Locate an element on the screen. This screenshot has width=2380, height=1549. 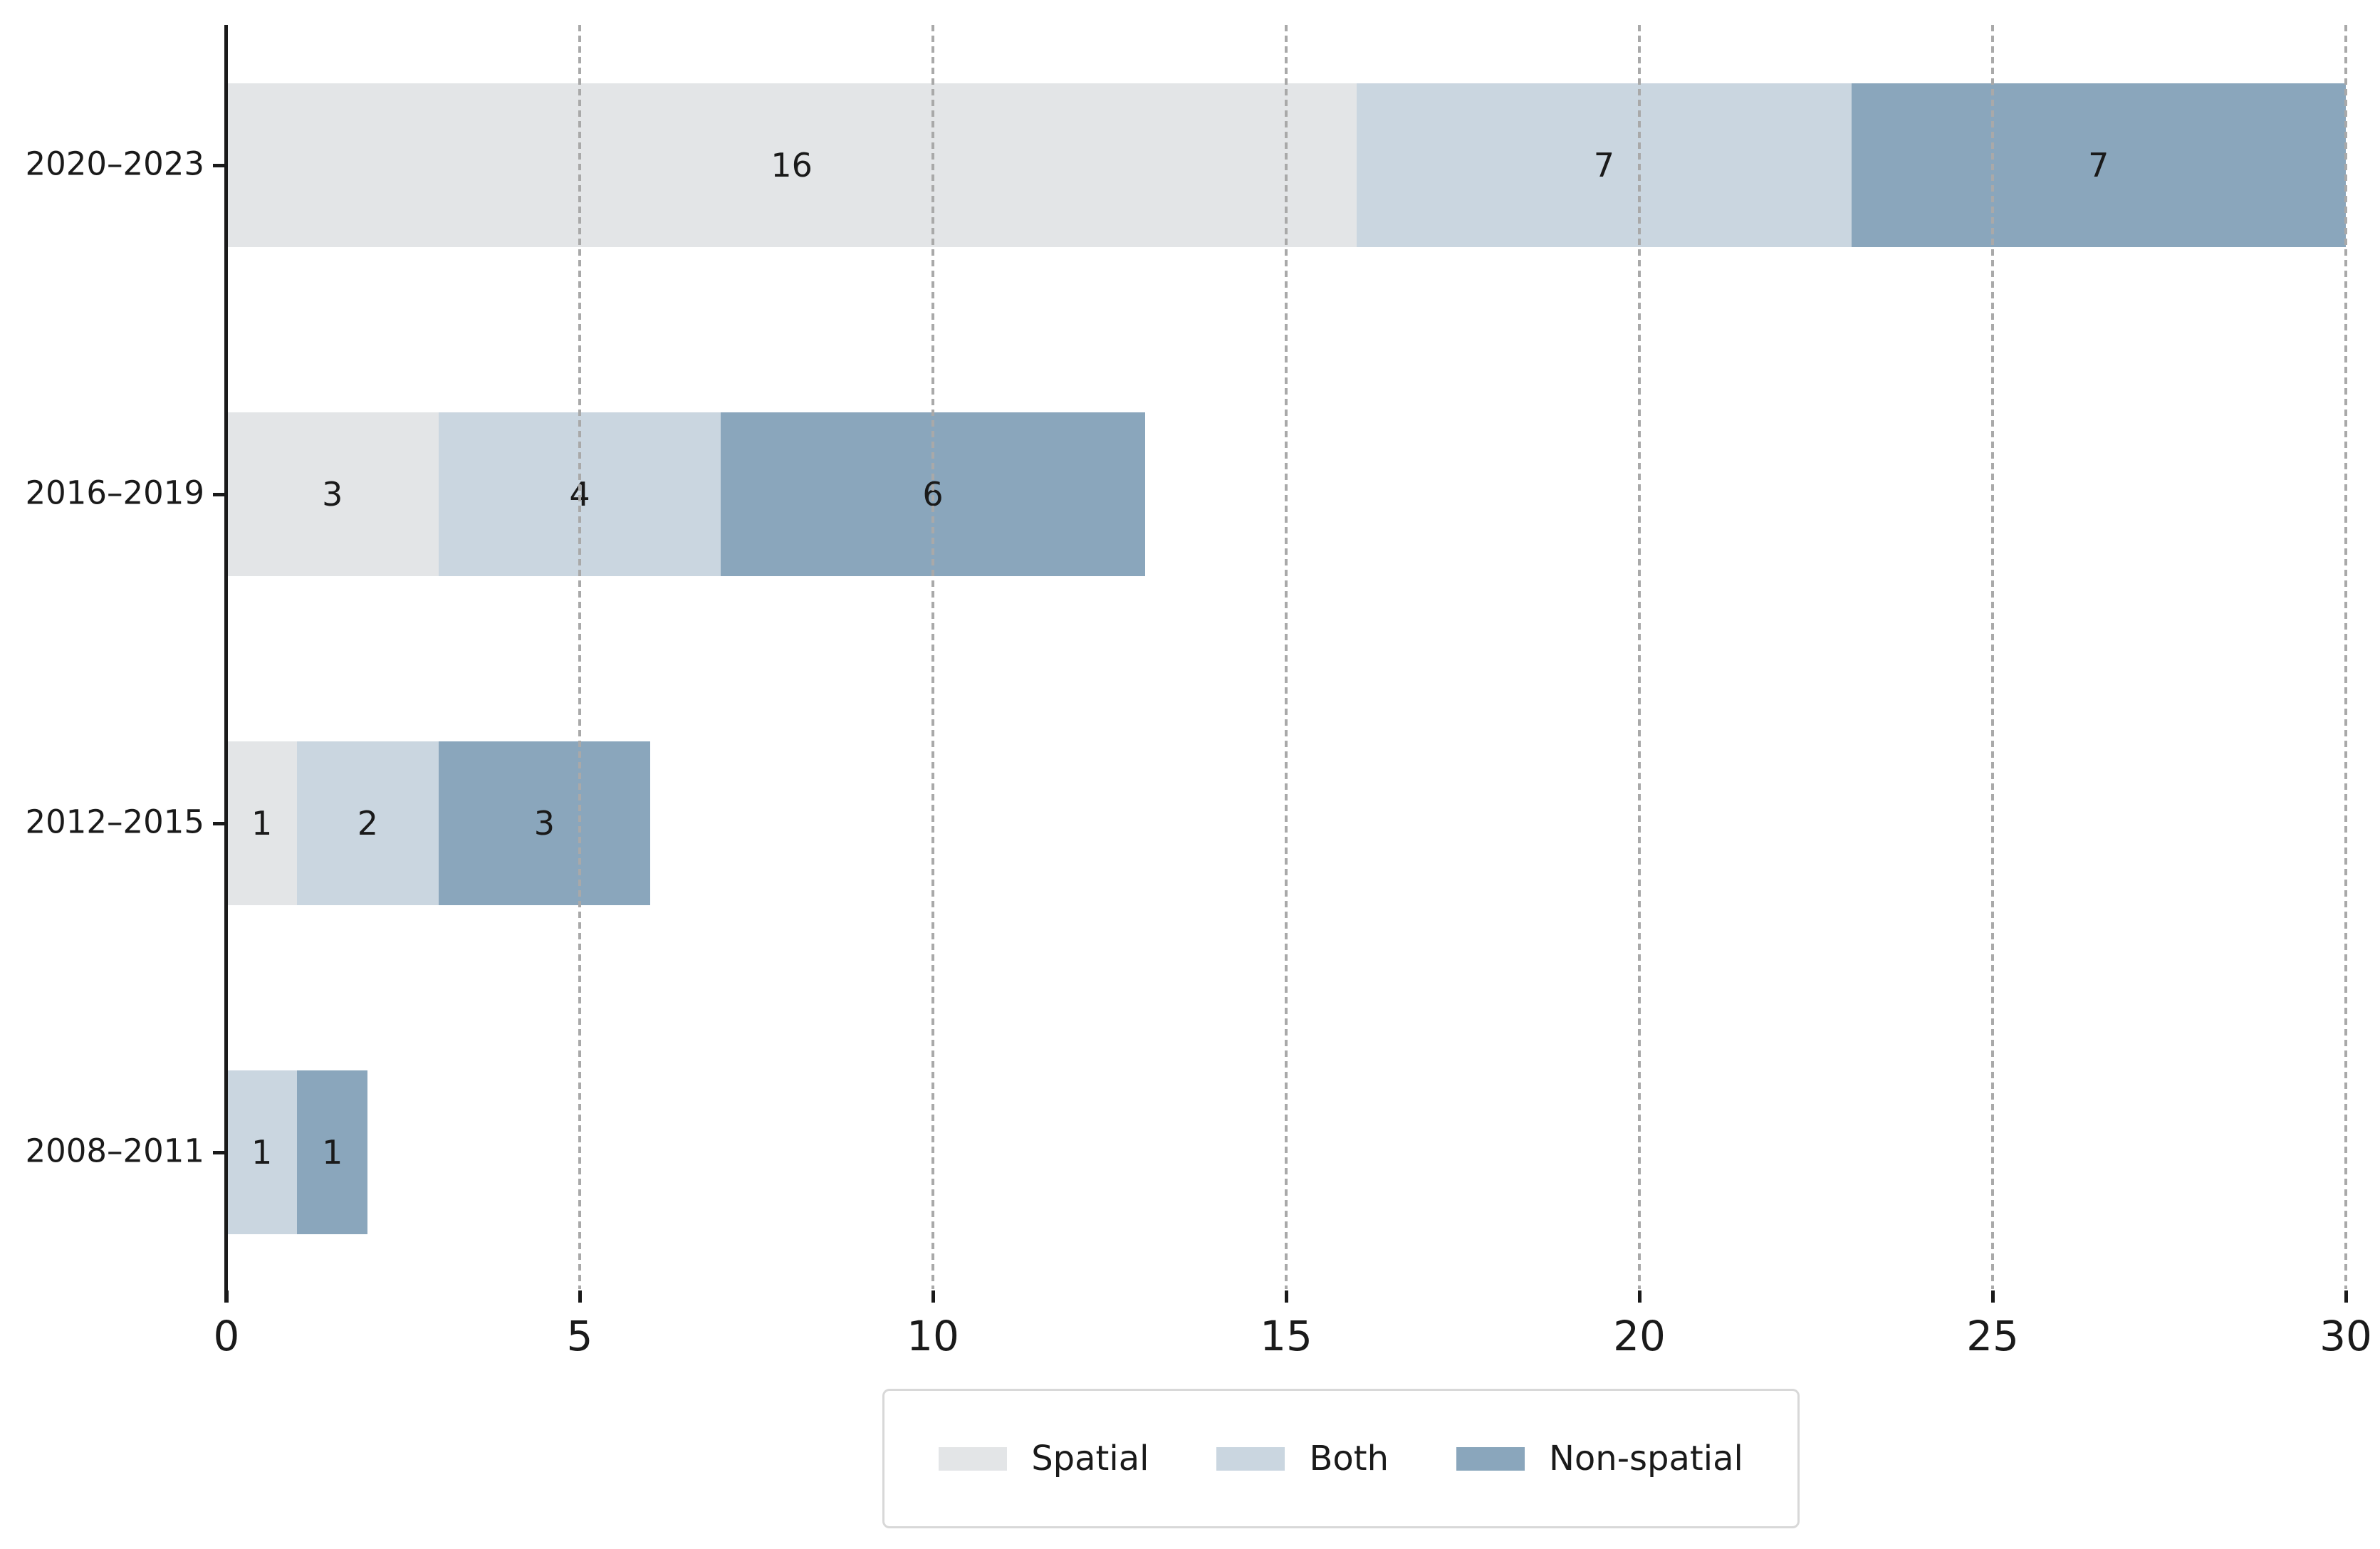
bar-segment-both: 1 is located at coordinates (262, 1152).